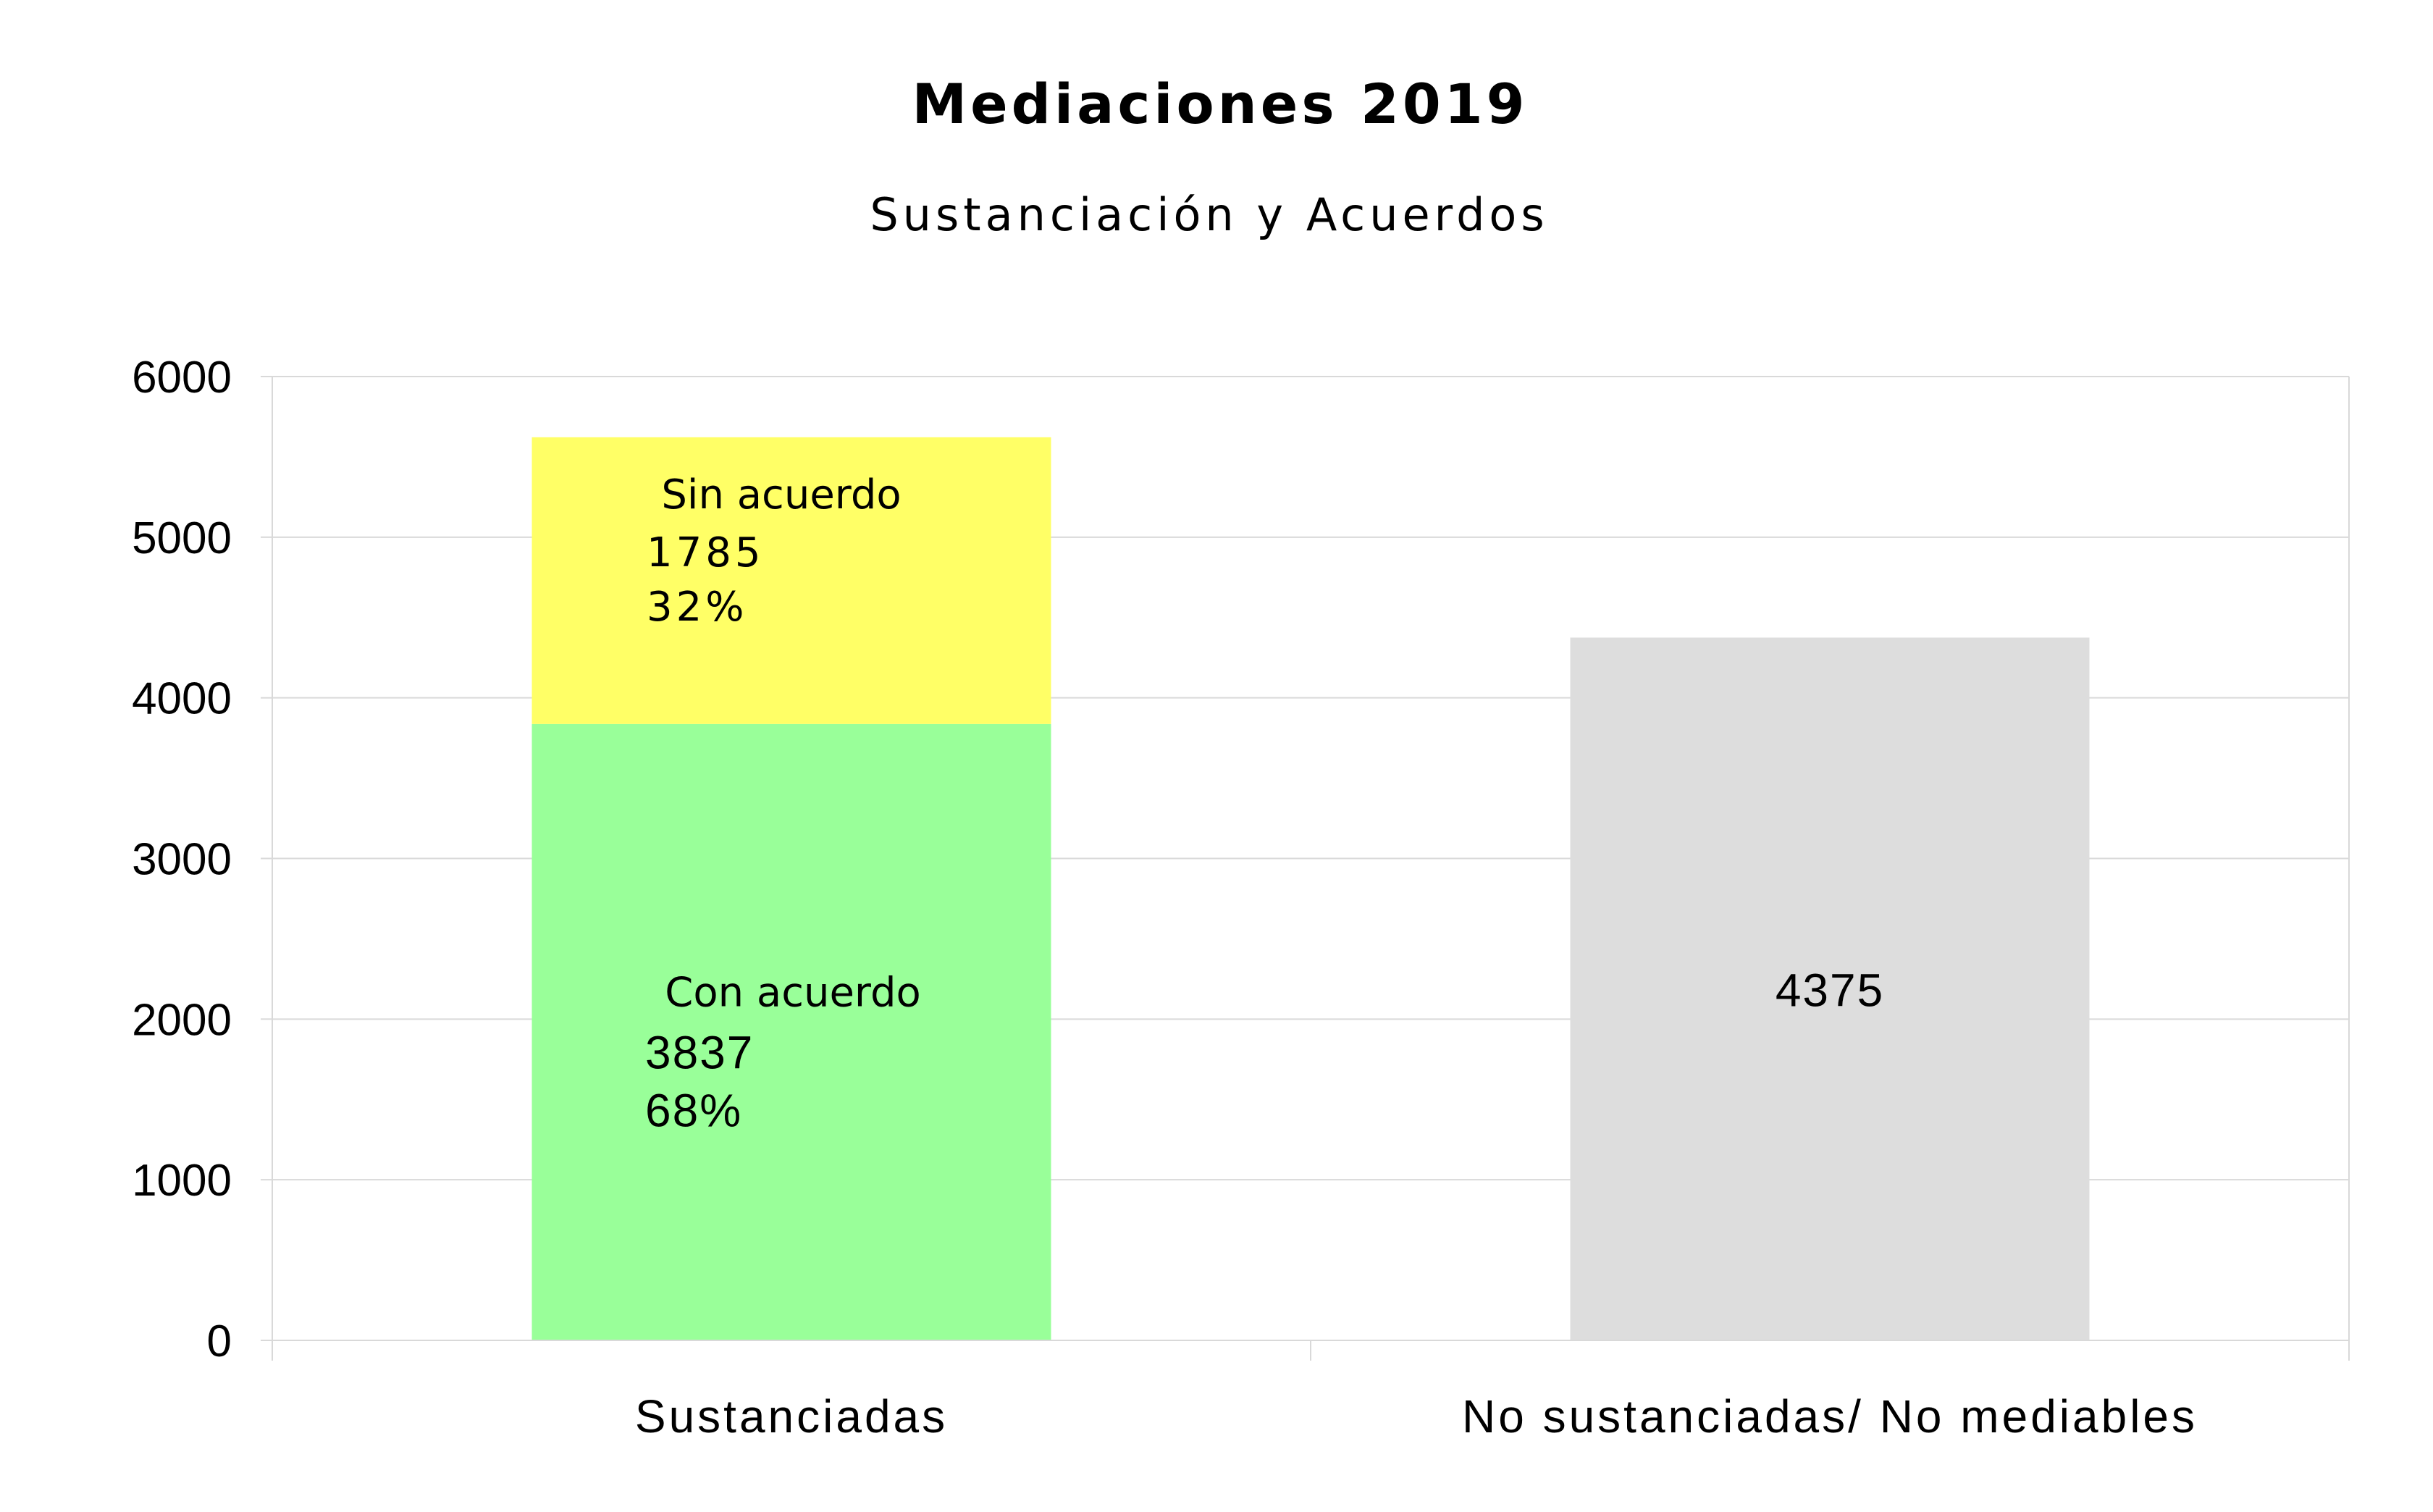  I want to click on data-label-value: 4375, so click(1830, 991).